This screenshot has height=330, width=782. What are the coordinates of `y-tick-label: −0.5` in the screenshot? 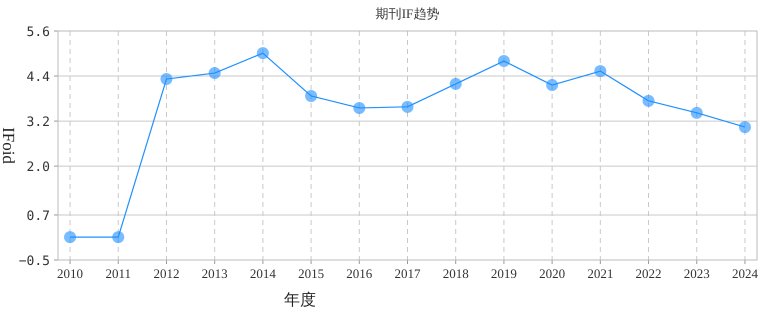 It's located at (34, 261).